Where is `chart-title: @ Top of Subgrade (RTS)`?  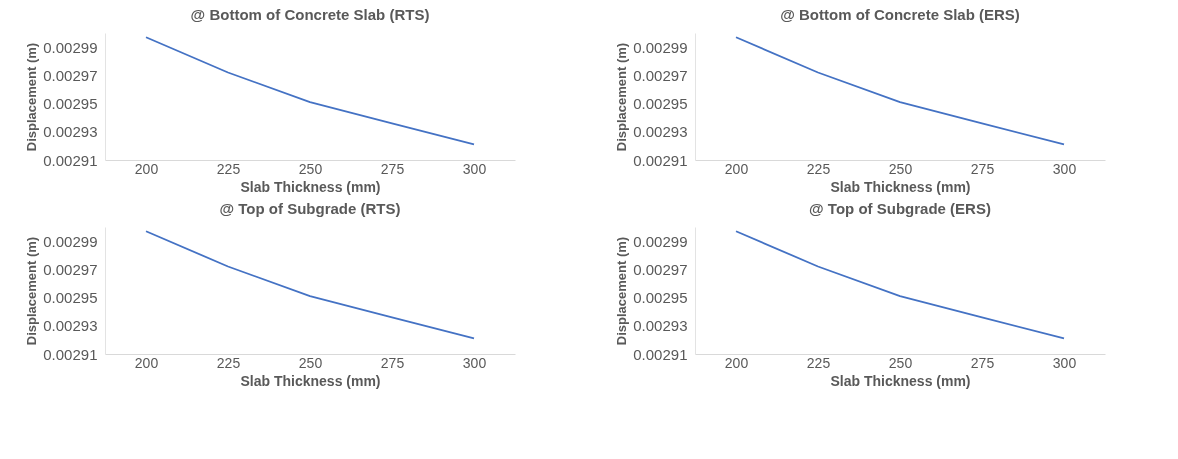 chart-title: @ Top of Subgrade (RTS) is located at coordinates (310, 208).